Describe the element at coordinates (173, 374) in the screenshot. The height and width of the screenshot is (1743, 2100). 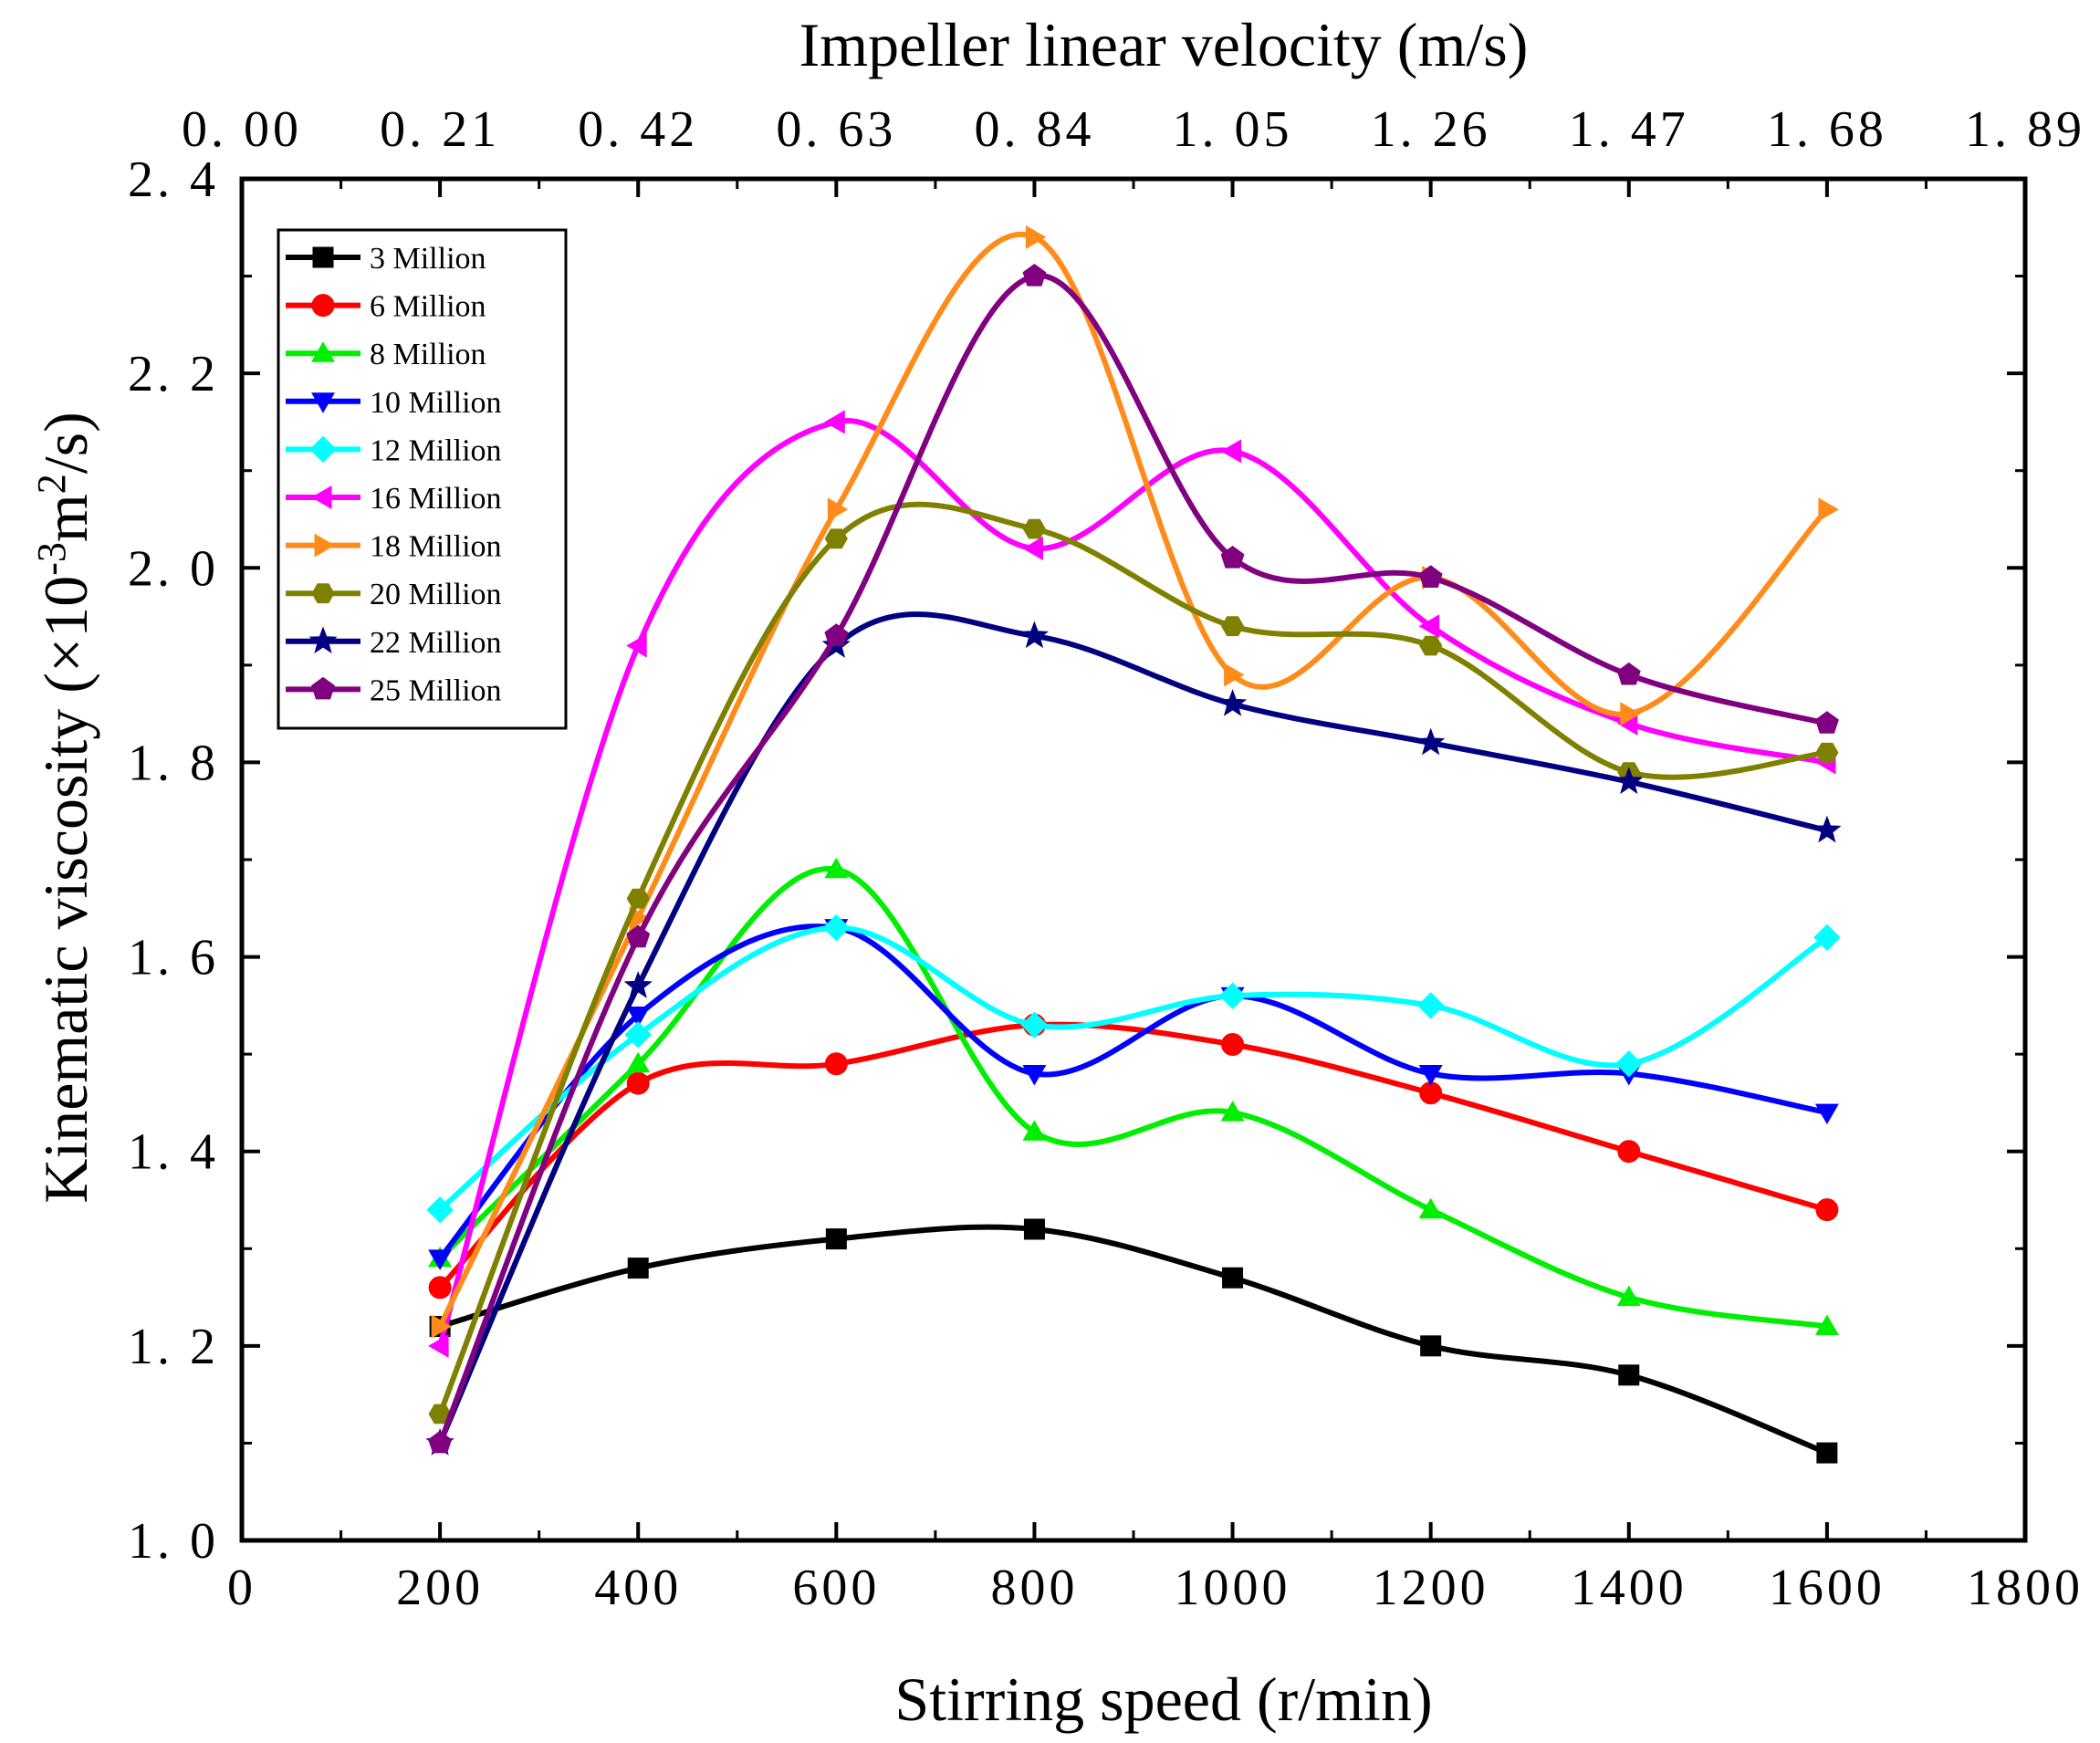
I see `y-tick-label: 2. 2` at that location.